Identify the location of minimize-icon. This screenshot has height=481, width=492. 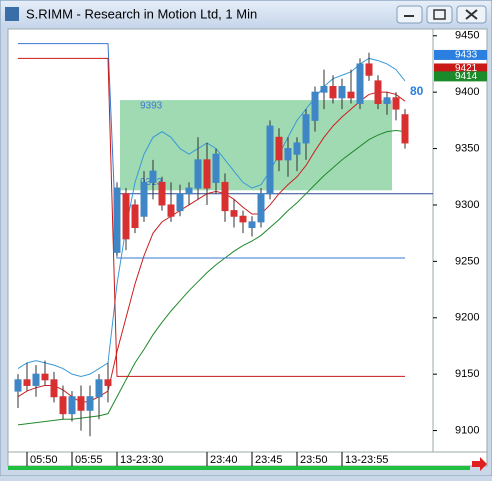
(409, 16).